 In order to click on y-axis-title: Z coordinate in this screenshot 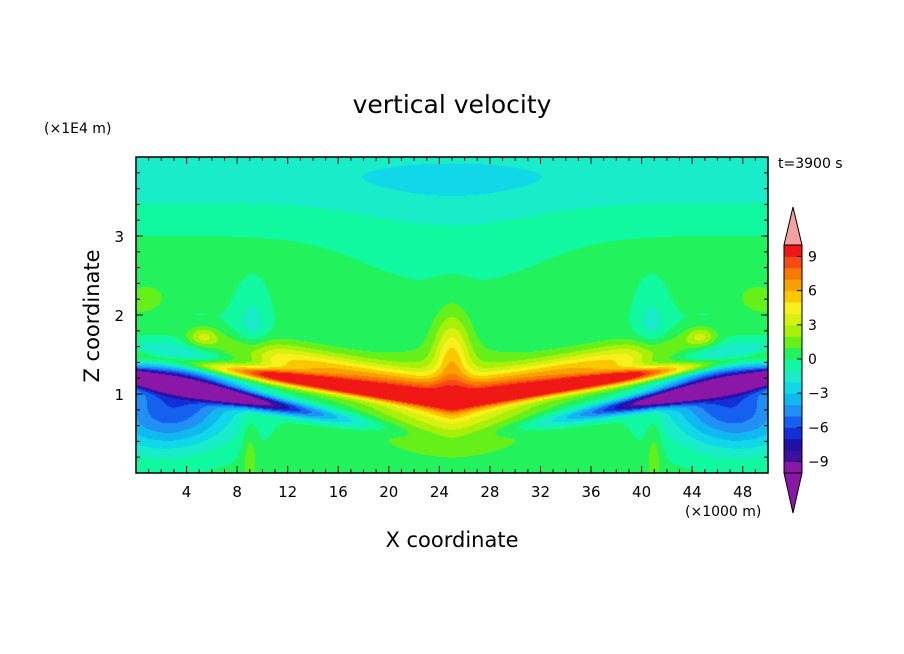, I will do `click(92, 315)`.